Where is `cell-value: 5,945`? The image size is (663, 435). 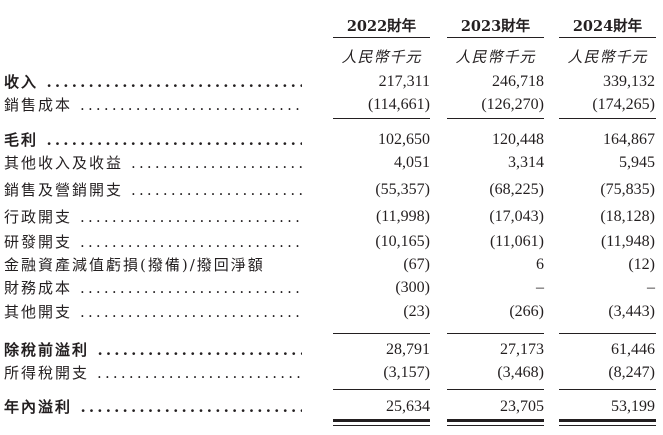
cell-value: 5,945 is located at coordinates (637, 162).